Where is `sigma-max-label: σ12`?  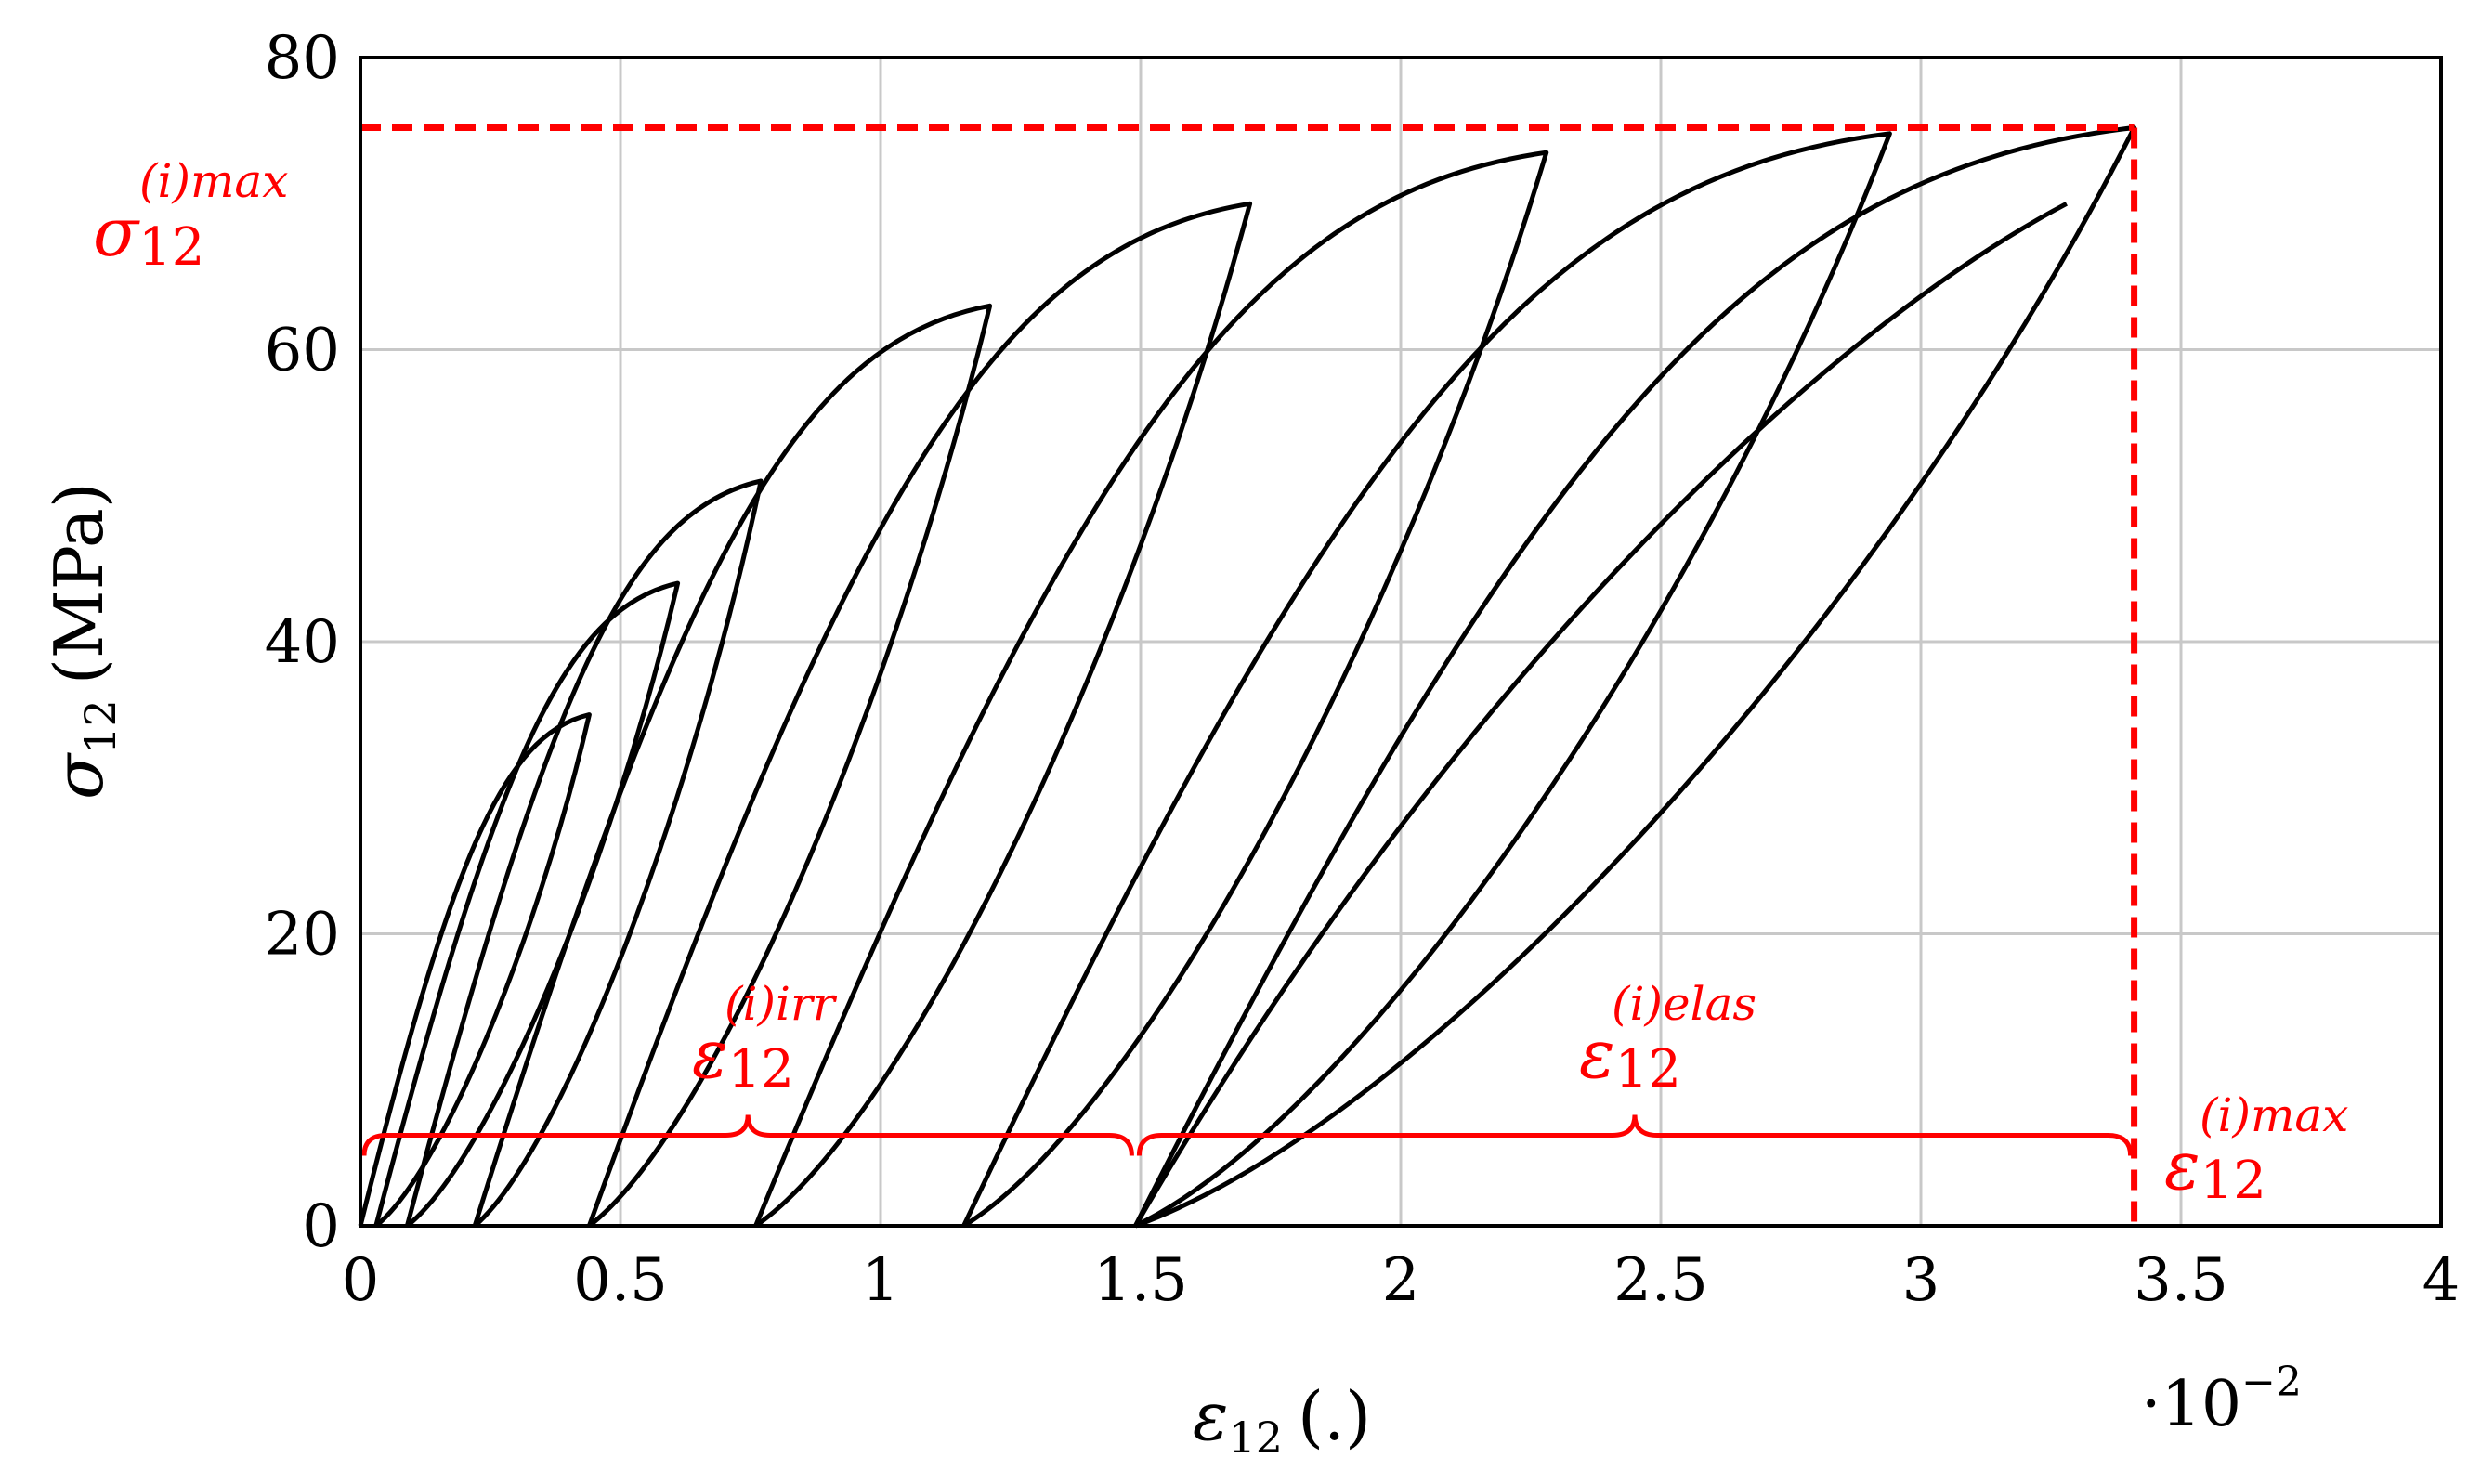
sigma-max-label: σ12 is located at coordinates (148, 235).